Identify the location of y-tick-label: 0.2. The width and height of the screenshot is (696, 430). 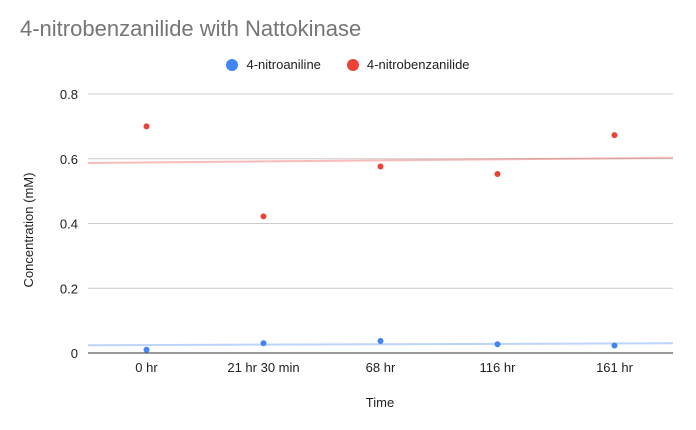
(69, 288).